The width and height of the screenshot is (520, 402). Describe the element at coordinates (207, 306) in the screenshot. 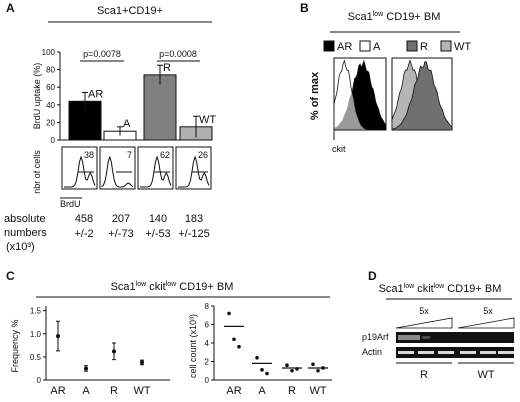

I see `panel-c-right-ytick-label: 8` at that location.